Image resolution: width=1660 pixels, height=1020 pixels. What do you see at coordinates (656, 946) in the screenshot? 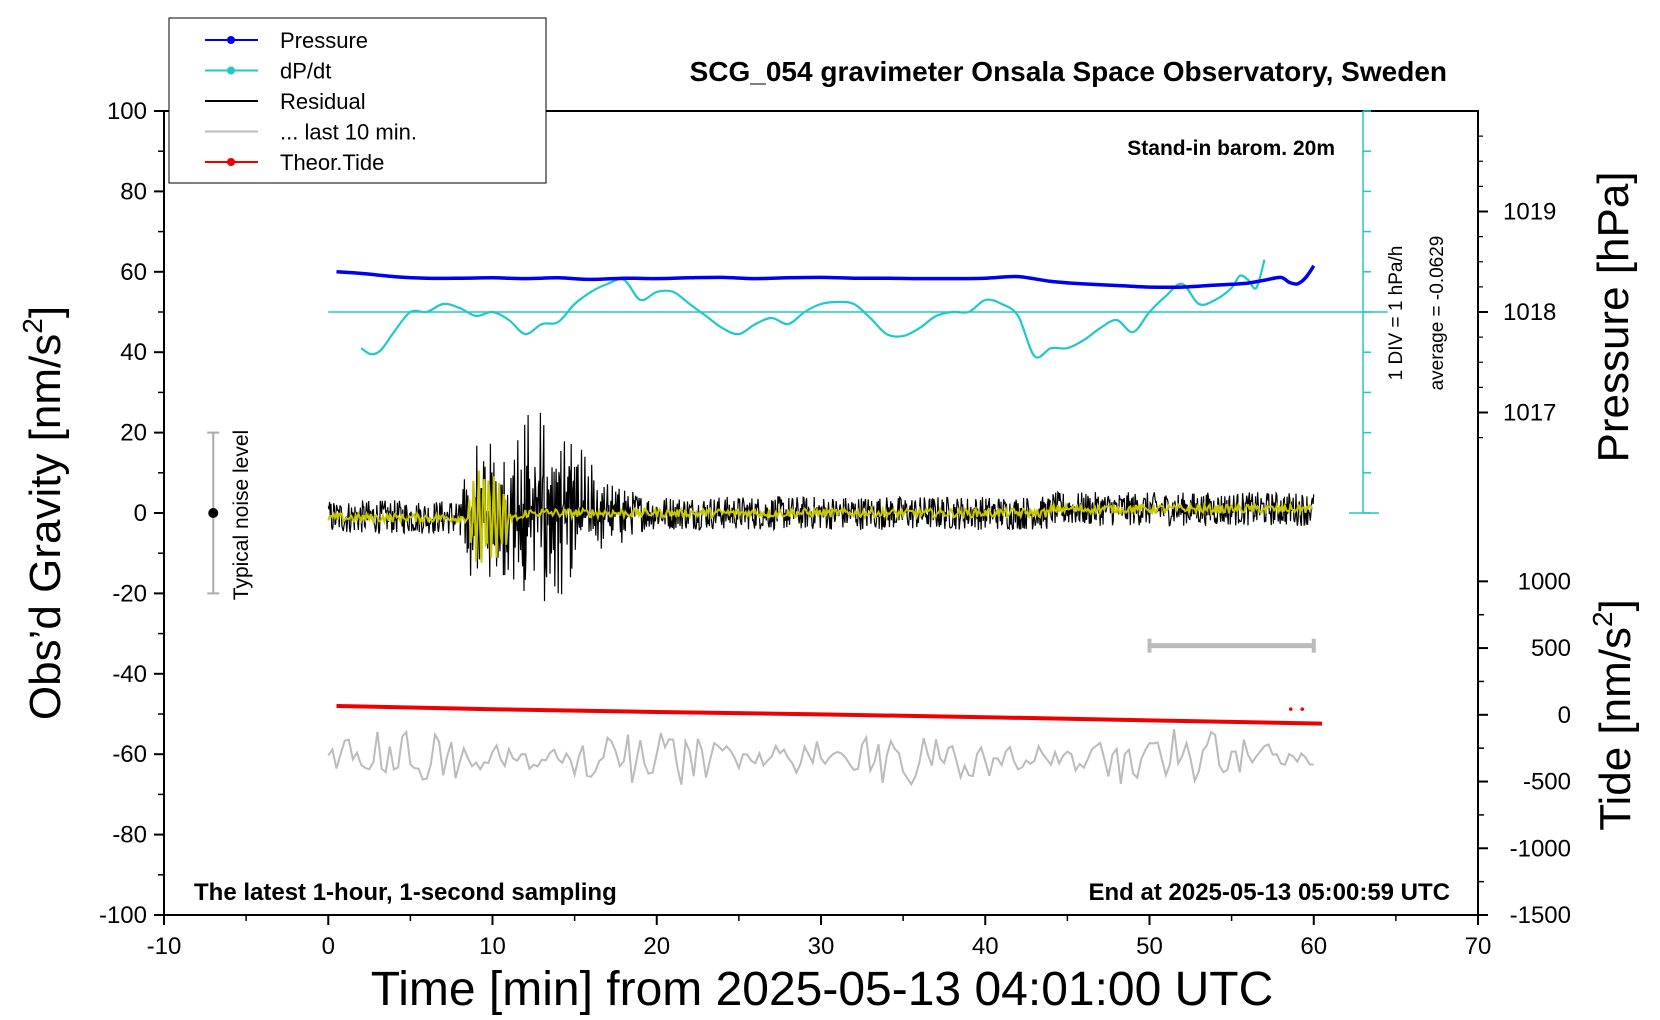
I see `x-tick-label: 20` at bounding box center [656, 946].